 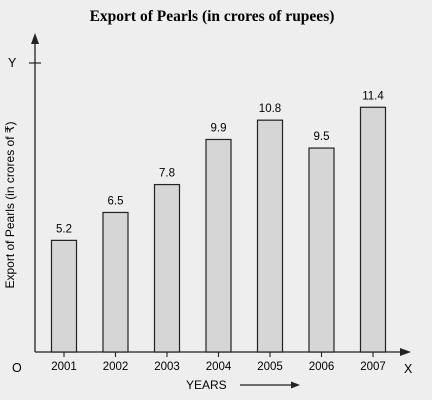 What do you see at coordinates (64, 367) in the screenshot?
I see `x-tick-label-2001: 2001` at bounding box center [64, 367].